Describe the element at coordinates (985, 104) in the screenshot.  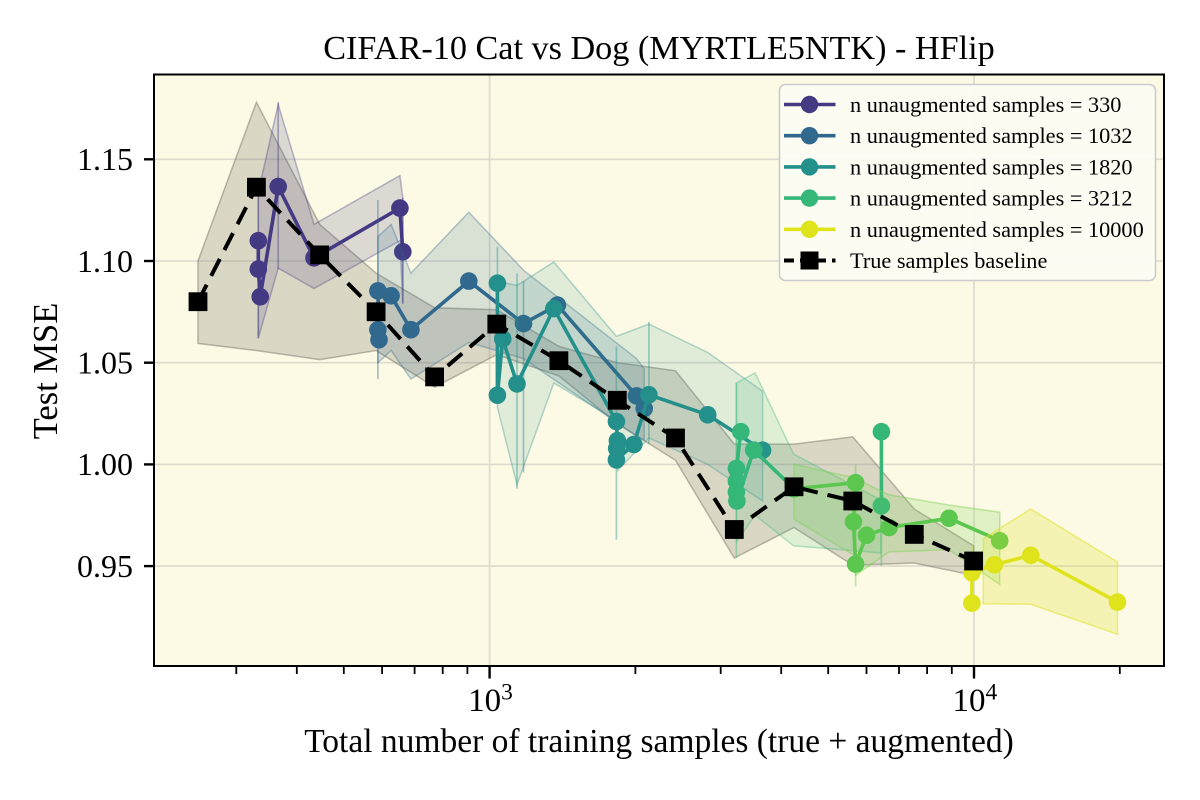
I see `svg-text: n unaugmented samples = 330` at that location.